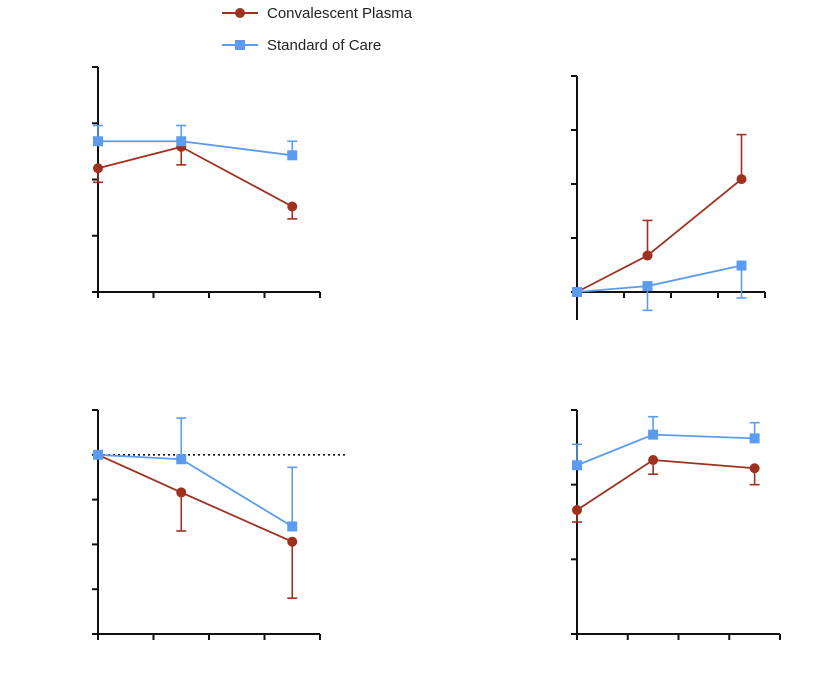 This screenshot has height=697, width=829. I want to click on legend-item-convalescent: Convalescent Plasma, so click(317, 13).